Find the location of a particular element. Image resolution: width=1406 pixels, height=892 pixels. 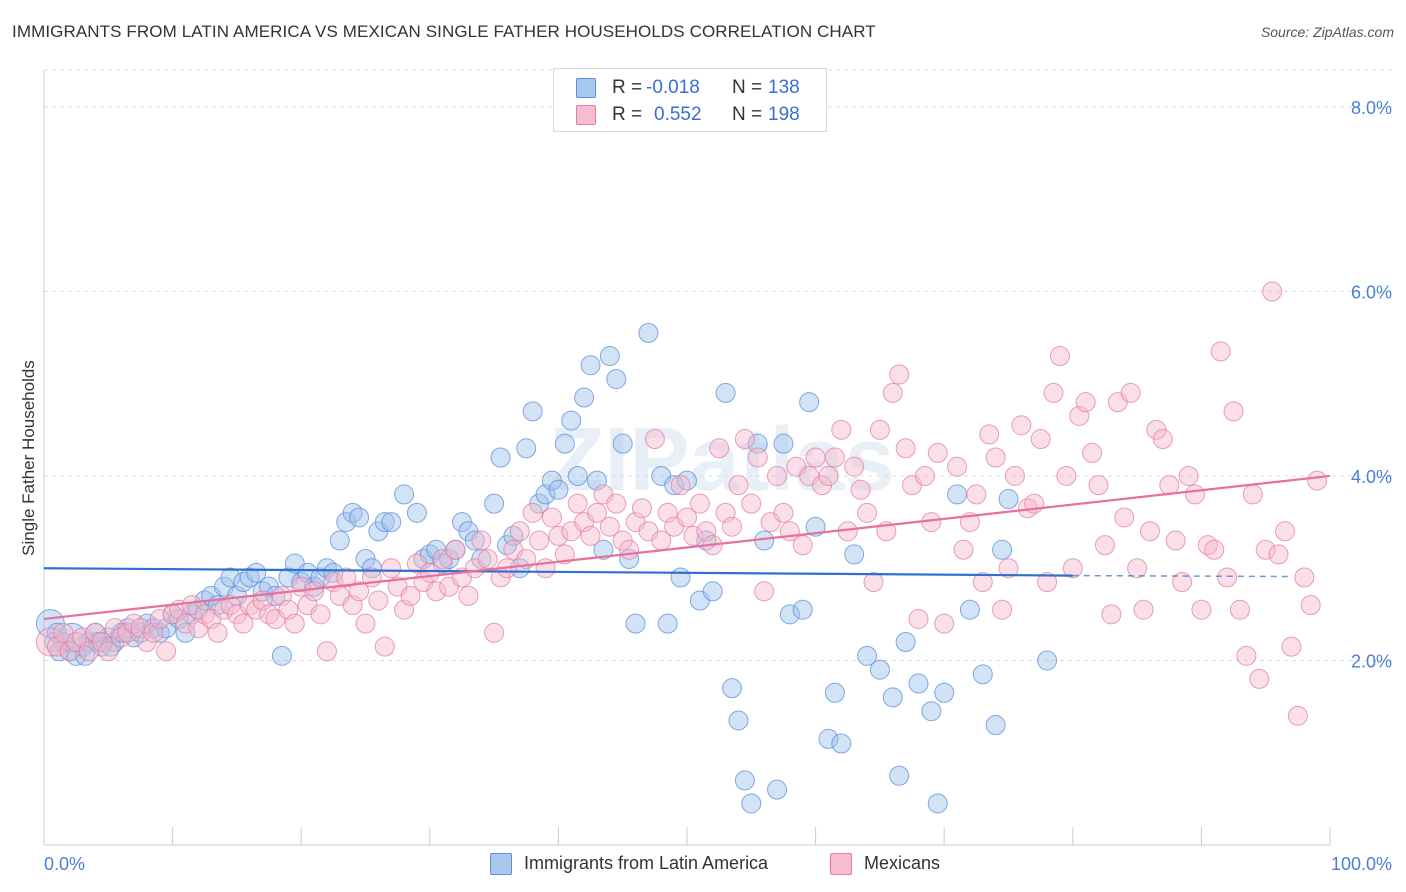

bottom-legend-label: Mexicans is located at coordinates (902, 863).